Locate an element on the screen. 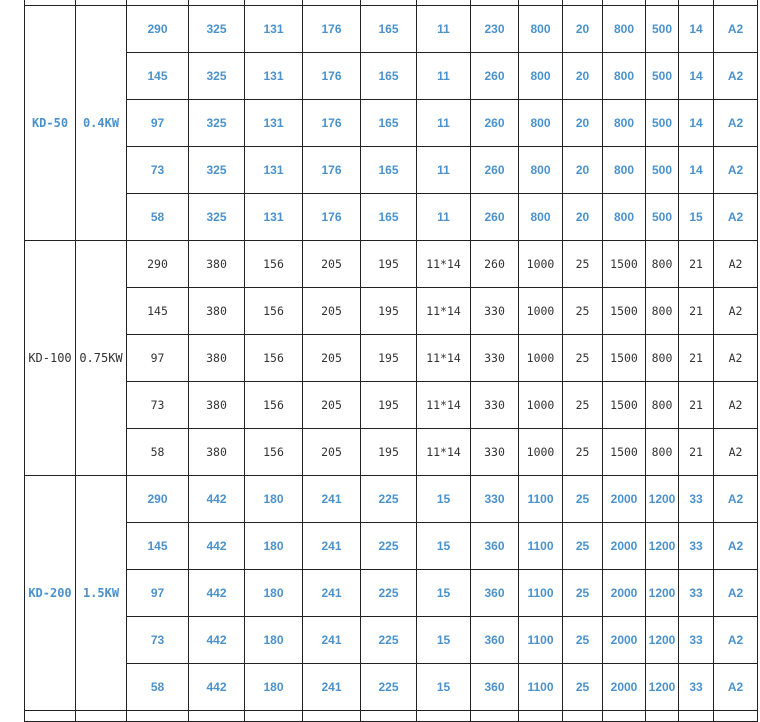 The image size is (760, 722). model-cell: KD-50 is located at coordinates (50, 123).